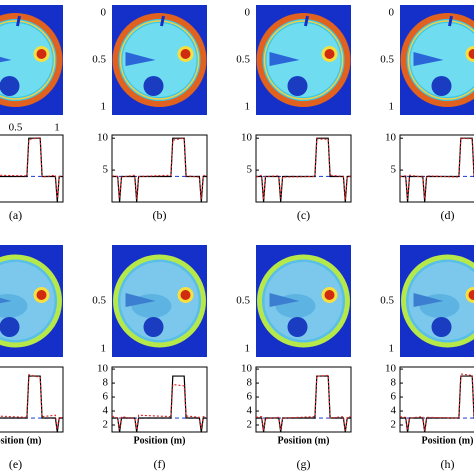 The height and width of the screenshot is (474, 474). What do you see at coordinates (160, 215) in the screenshot?
I see `panel-label: (b)` at bounding box center [160, 215].